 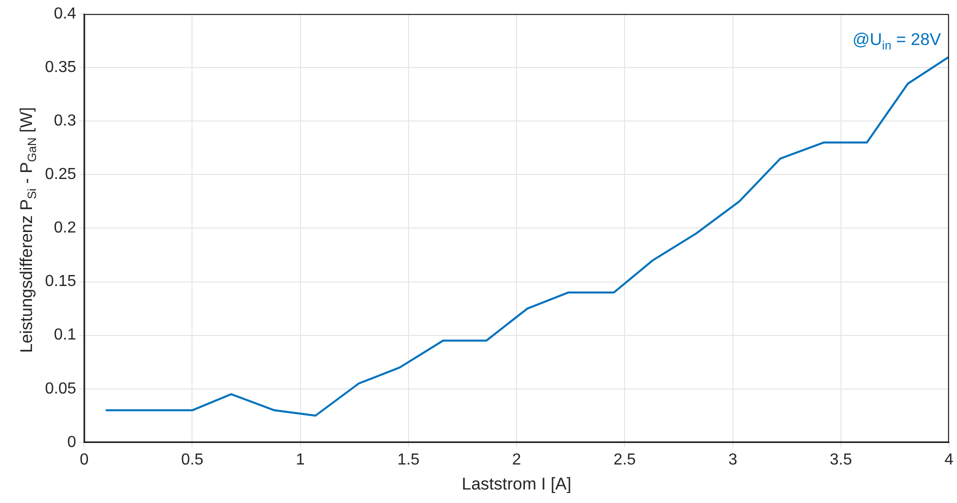 I want to click on x-tick-label: 0, so click(x=84, y=459).